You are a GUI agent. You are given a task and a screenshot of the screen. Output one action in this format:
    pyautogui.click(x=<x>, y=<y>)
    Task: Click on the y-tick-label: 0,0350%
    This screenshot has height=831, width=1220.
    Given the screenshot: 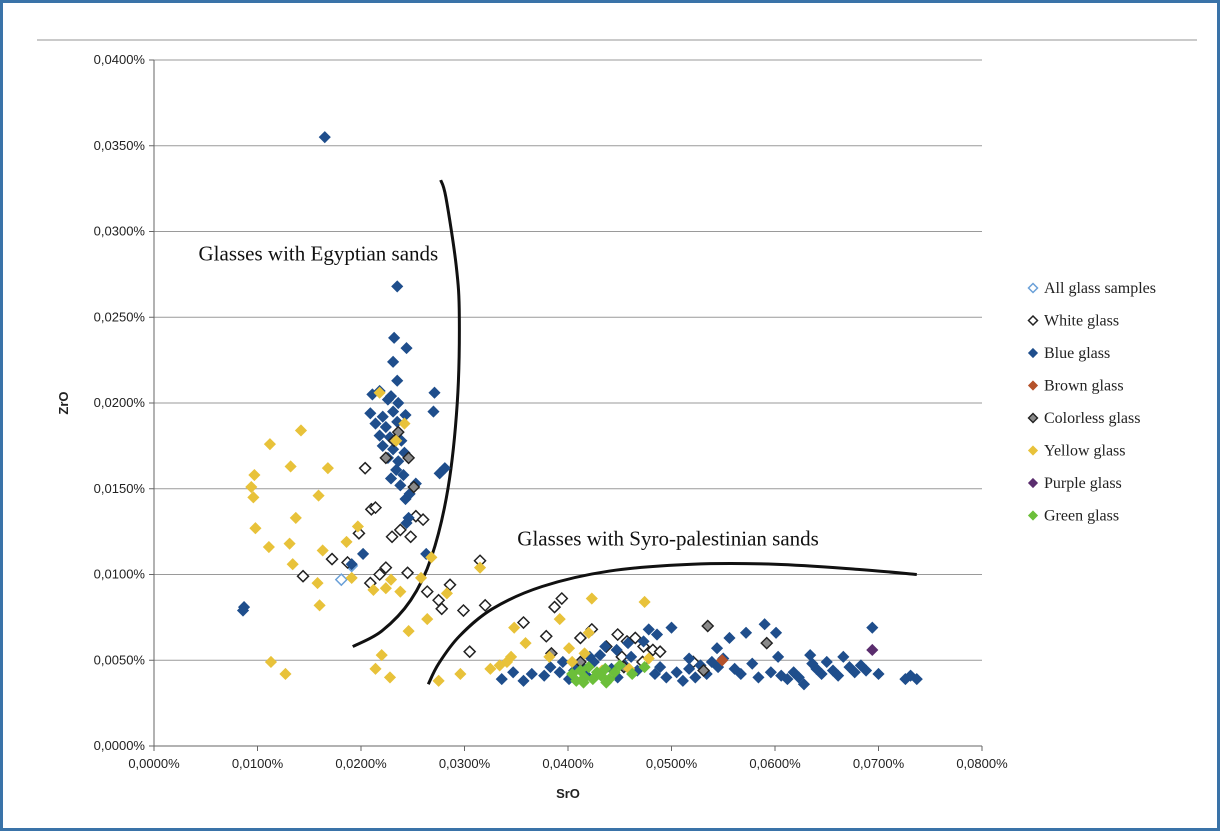 What is the action you would take?
    pyautogui.click(x=120, y=145)
    